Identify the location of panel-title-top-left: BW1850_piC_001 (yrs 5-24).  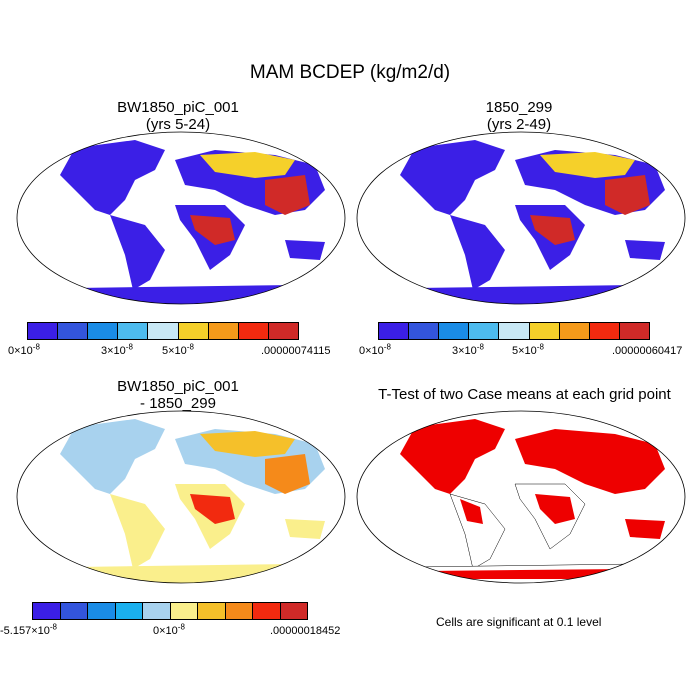
(178, 116).